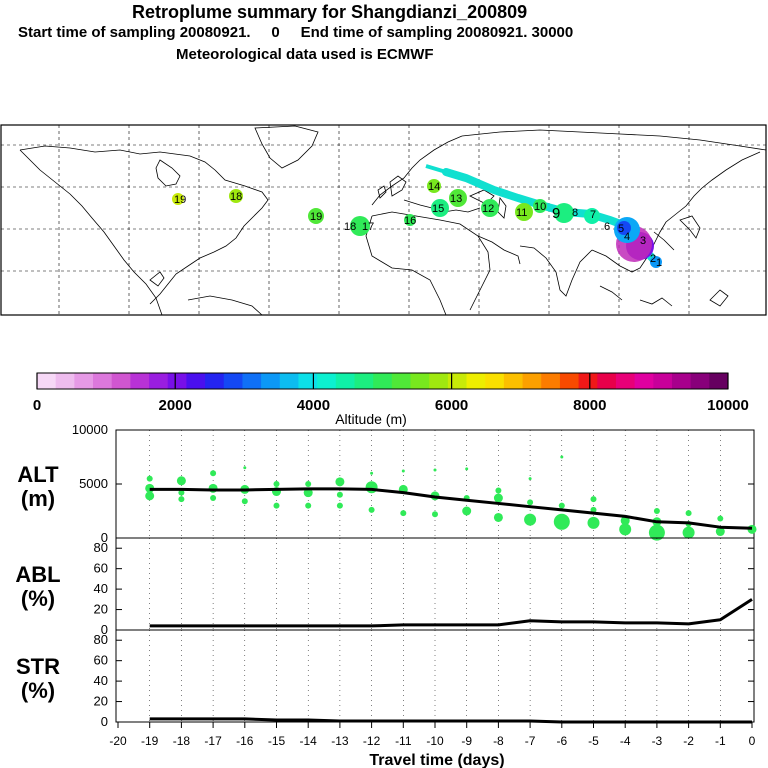 Image resolution: width=768 pixels, height=768 pixels. Describe the element at coordinates (101, 660) in the screenshot. I see `y-tick-label: 60` at that location.